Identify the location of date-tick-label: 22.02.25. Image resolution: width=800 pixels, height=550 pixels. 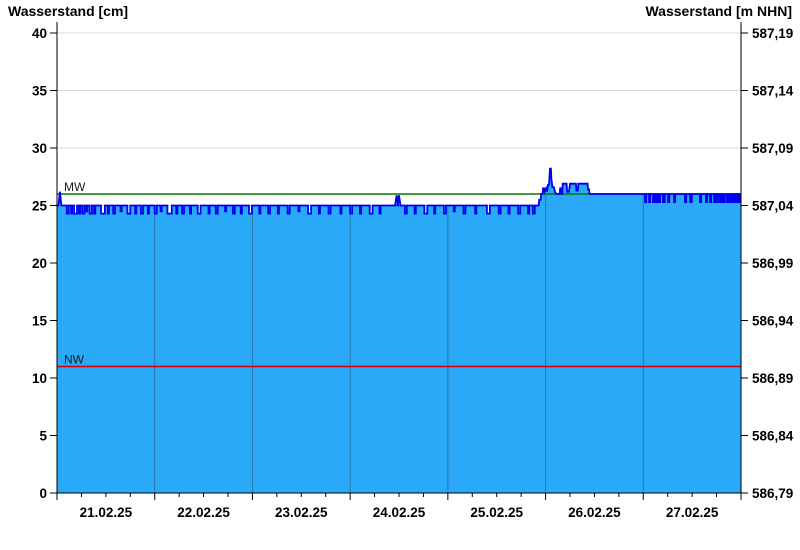
(203, 512).